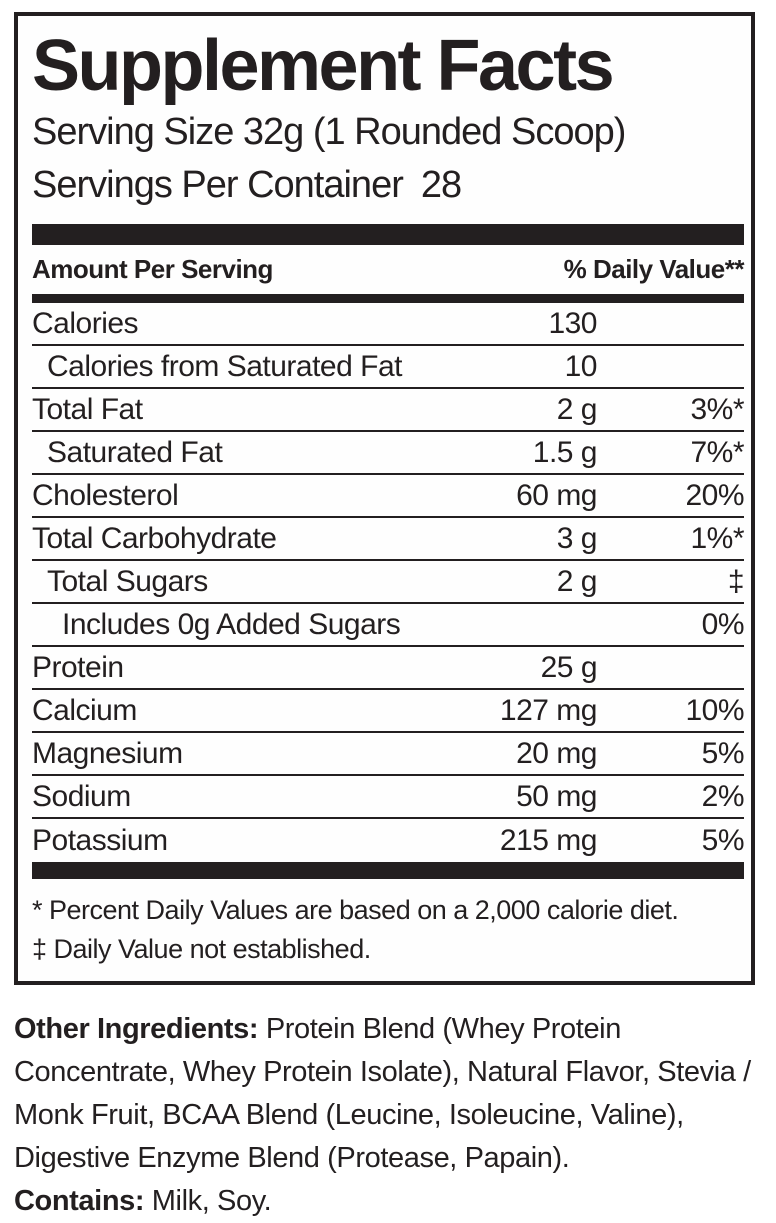  What do you see at coordinates (388, 870) in the screenshot?
I see `separator-bar-bottom` at bounding box center [388, 870].